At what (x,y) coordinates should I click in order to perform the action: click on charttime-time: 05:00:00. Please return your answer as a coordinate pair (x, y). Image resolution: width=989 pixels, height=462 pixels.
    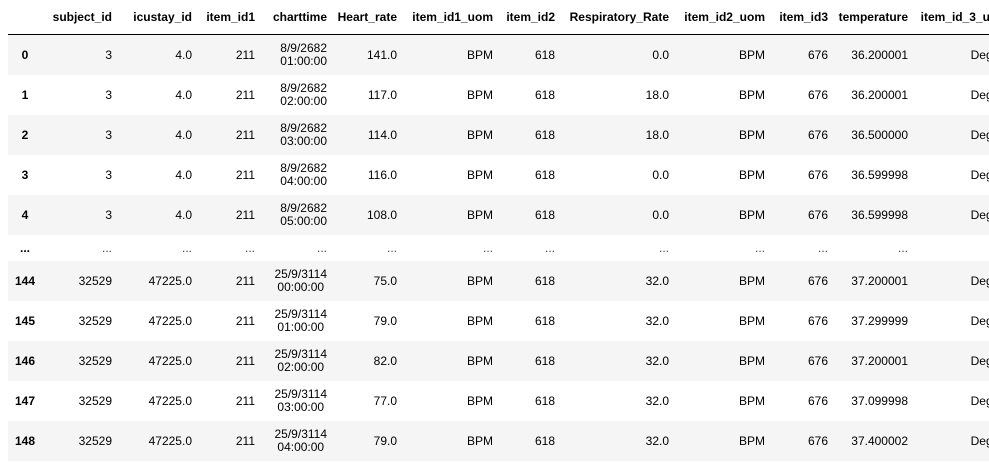
    Looking at the image, I should click on (303, 220).